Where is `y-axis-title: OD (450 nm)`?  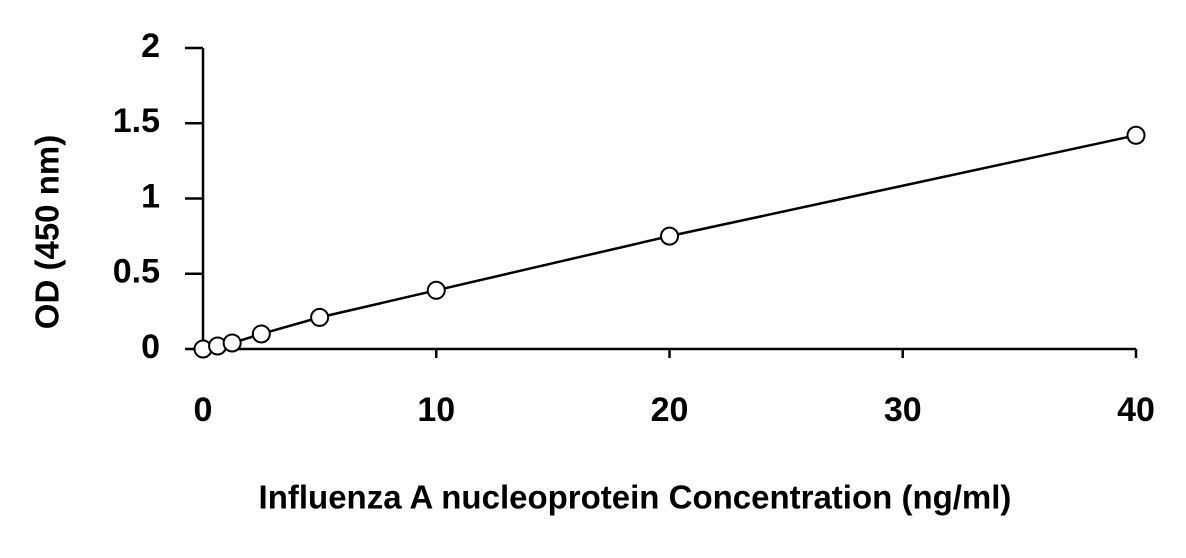
y-axis-title: OD (450 nm) is located at coordinates (47, 232).